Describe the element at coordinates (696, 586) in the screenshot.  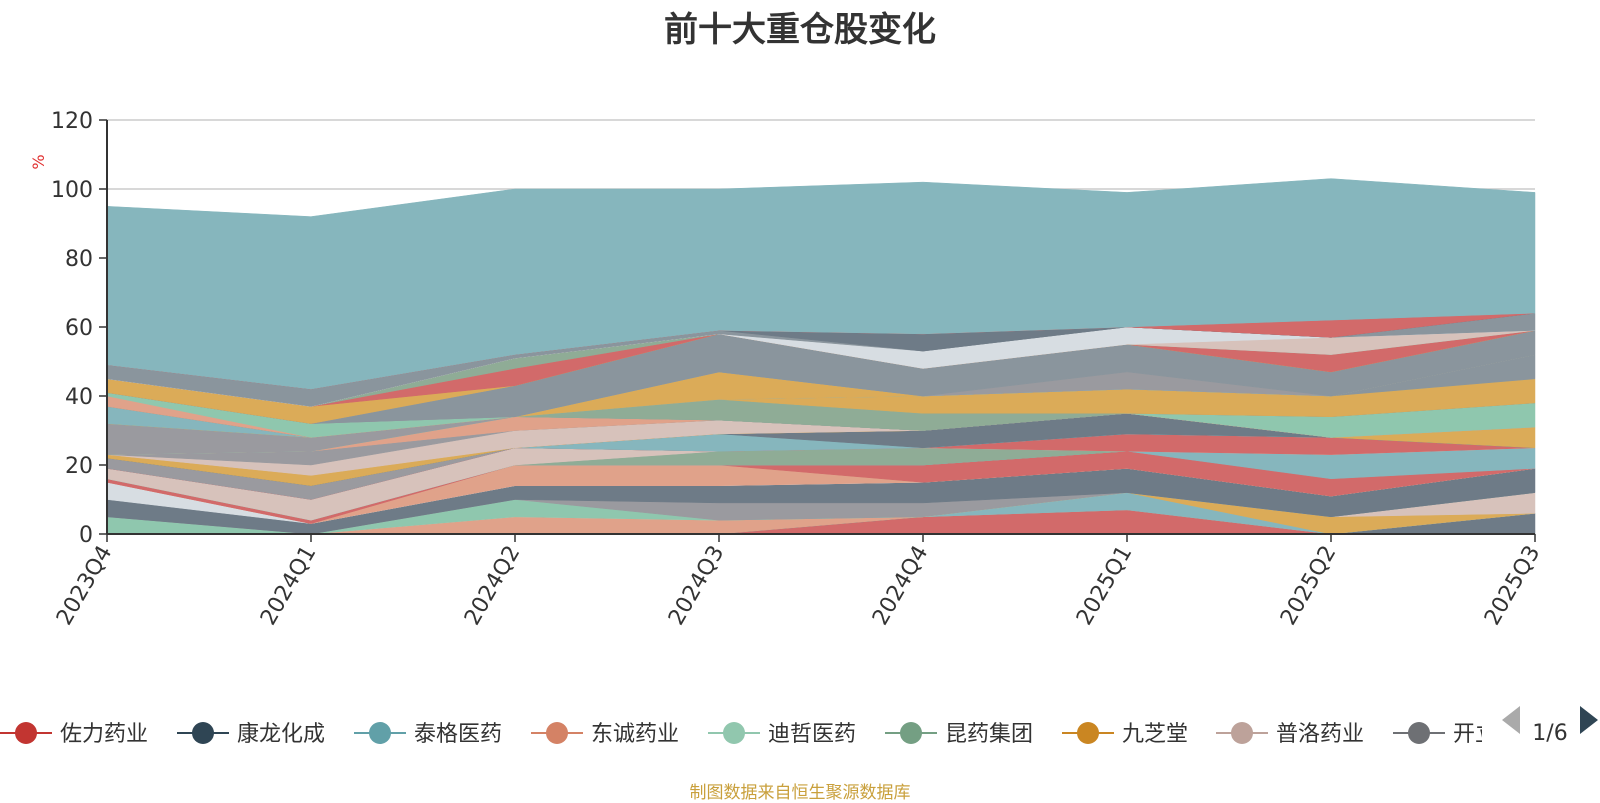
I see `x-tick-label: 2024Q3` at that location.